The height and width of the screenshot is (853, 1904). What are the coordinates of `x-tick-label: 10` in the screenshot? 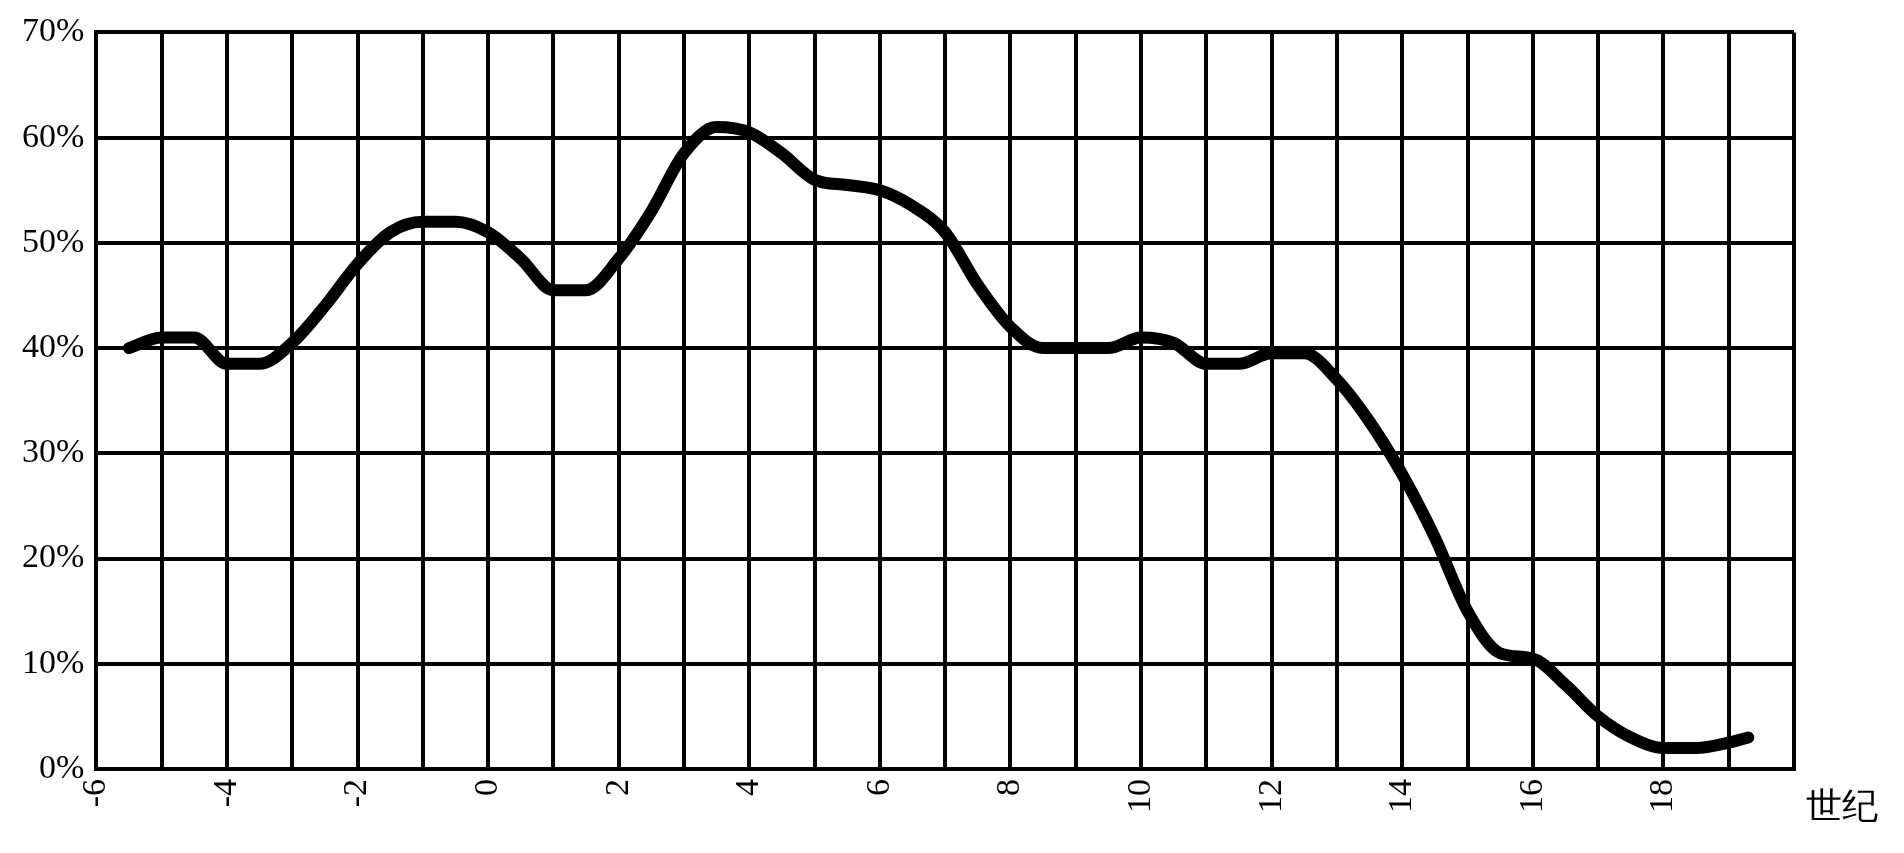 It's located at (1138, 796).